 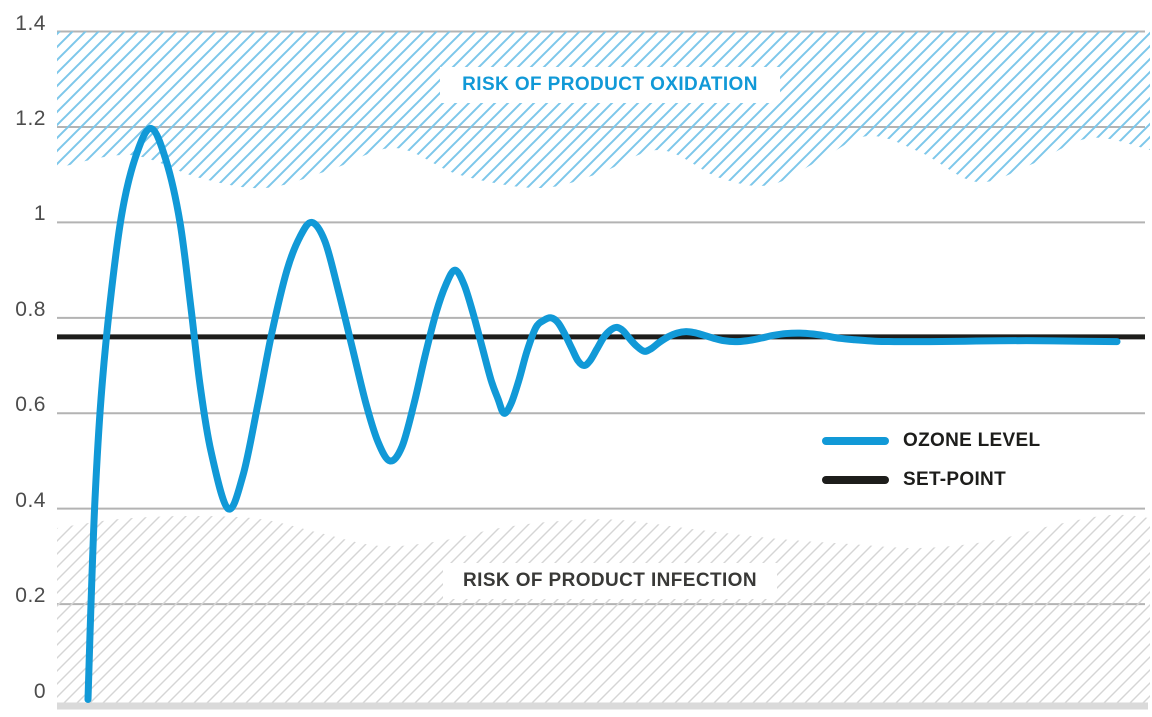 I want to click on y-tick-label-1.4: 1.4, so click(x=30, y=23).